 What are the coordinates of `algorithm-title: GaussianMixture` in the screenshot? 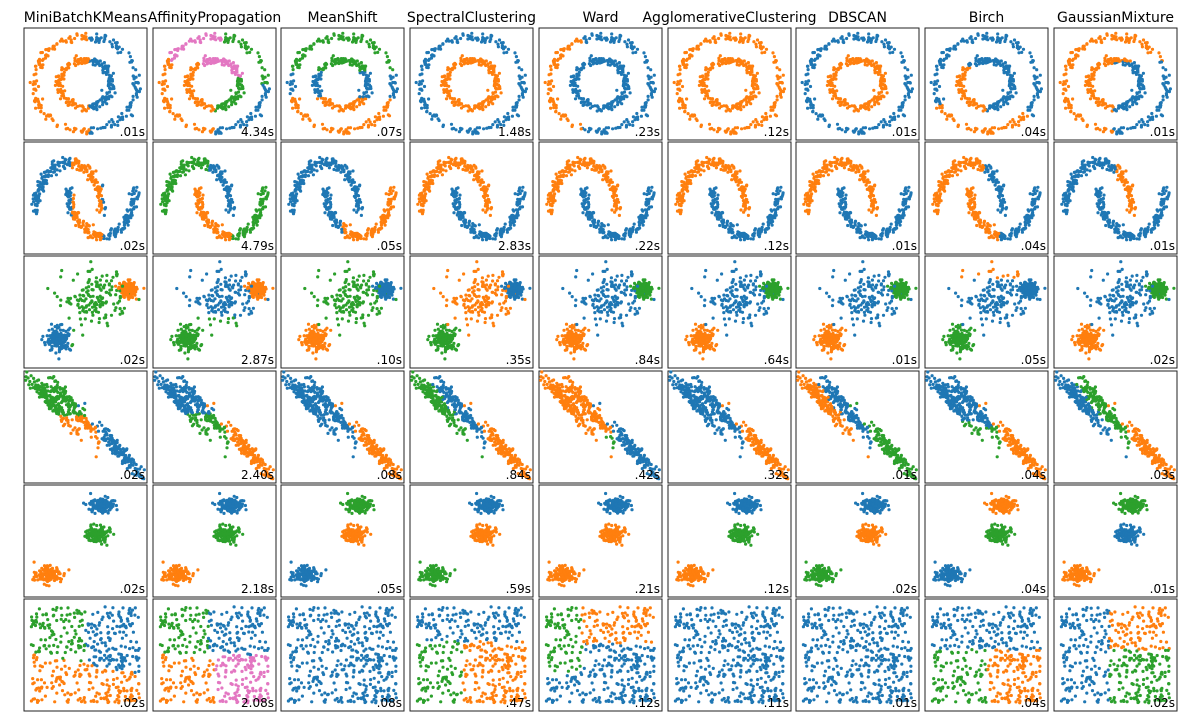 It's located at (1115, 18).